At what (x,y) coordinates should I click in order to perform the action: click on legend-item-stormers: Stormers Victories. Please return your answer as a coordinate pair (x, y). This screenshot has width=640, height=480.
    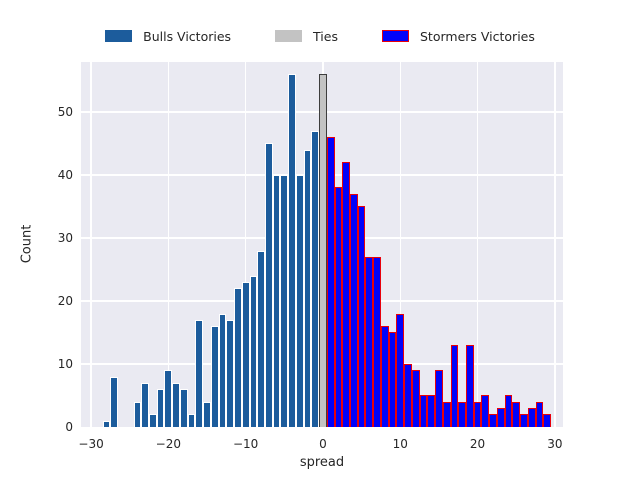
    Looking at the image, I should click on (458, 36).